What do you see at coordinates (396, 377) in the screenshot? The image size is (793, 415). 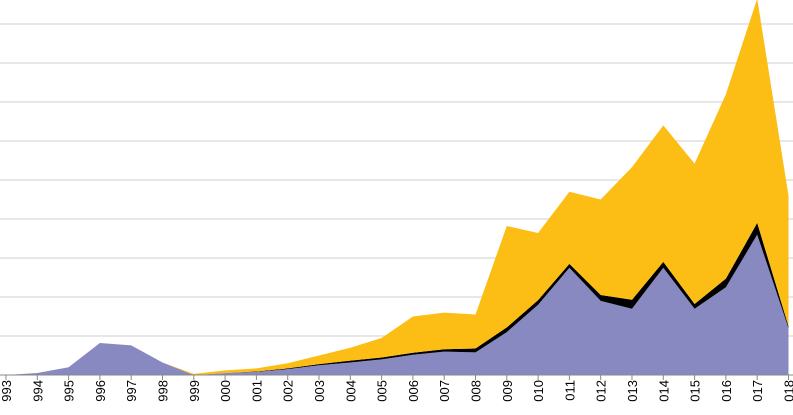 I see `x-axis` at bounding box center [396, 377].